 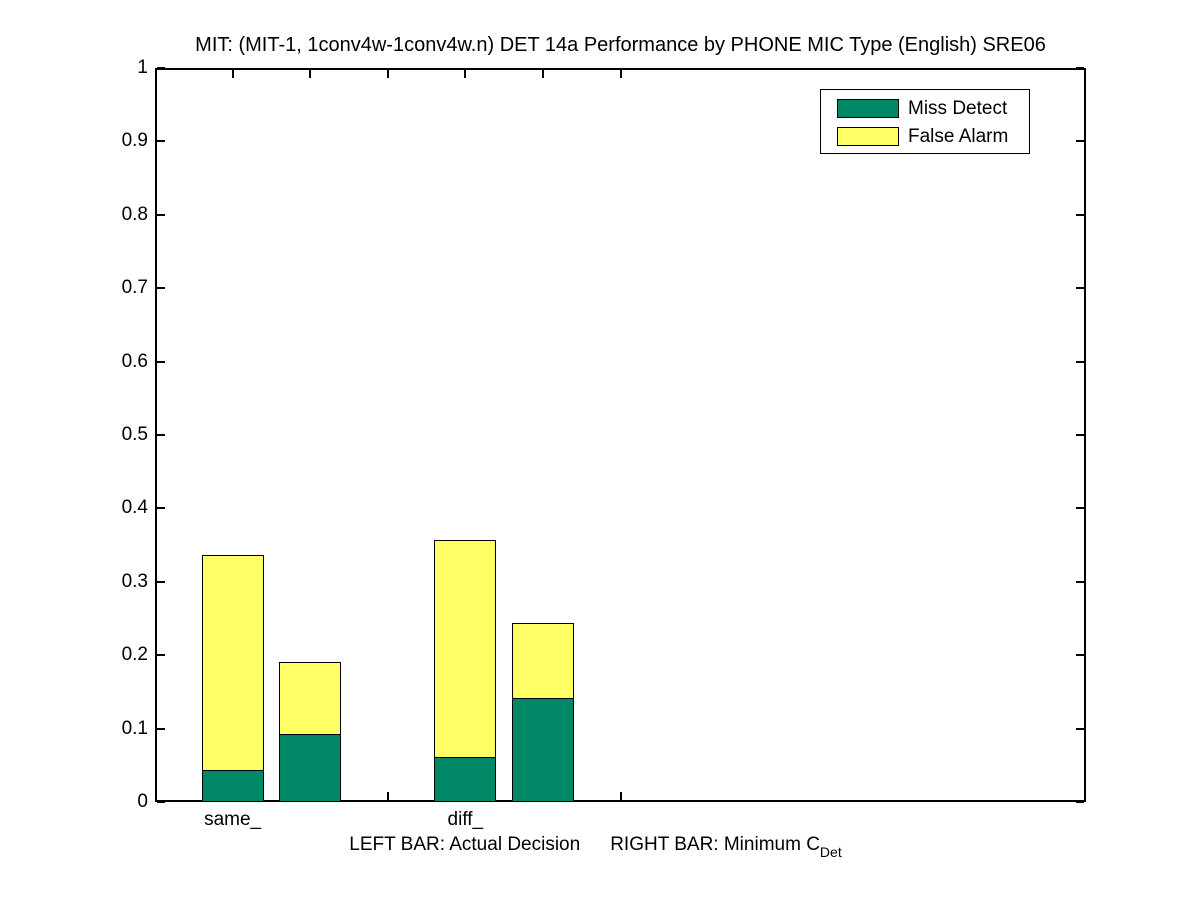 What do you see at coordinates (925, 121) in the screenshot?
I see `legend: Miss Detect False Alarm` at bounding box center [925, 121].